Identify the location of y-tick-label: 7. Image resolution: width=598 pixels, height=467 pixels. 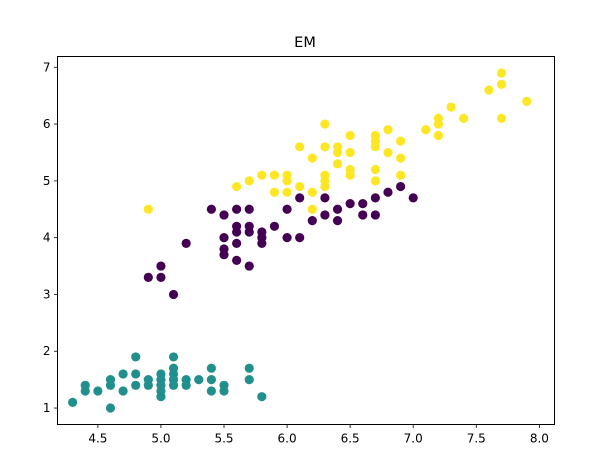
(47, 67).